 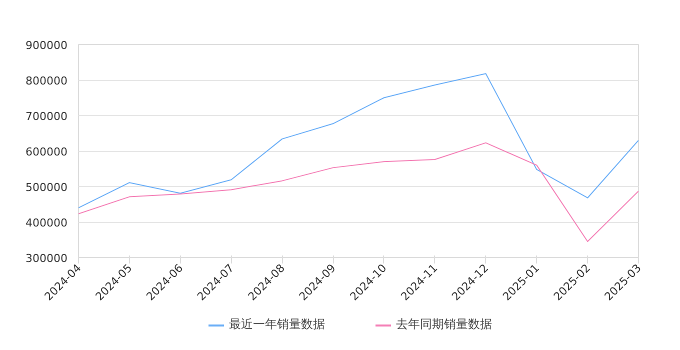 I want to click on y-tick-label: 800000, so click(x=47, y=81).